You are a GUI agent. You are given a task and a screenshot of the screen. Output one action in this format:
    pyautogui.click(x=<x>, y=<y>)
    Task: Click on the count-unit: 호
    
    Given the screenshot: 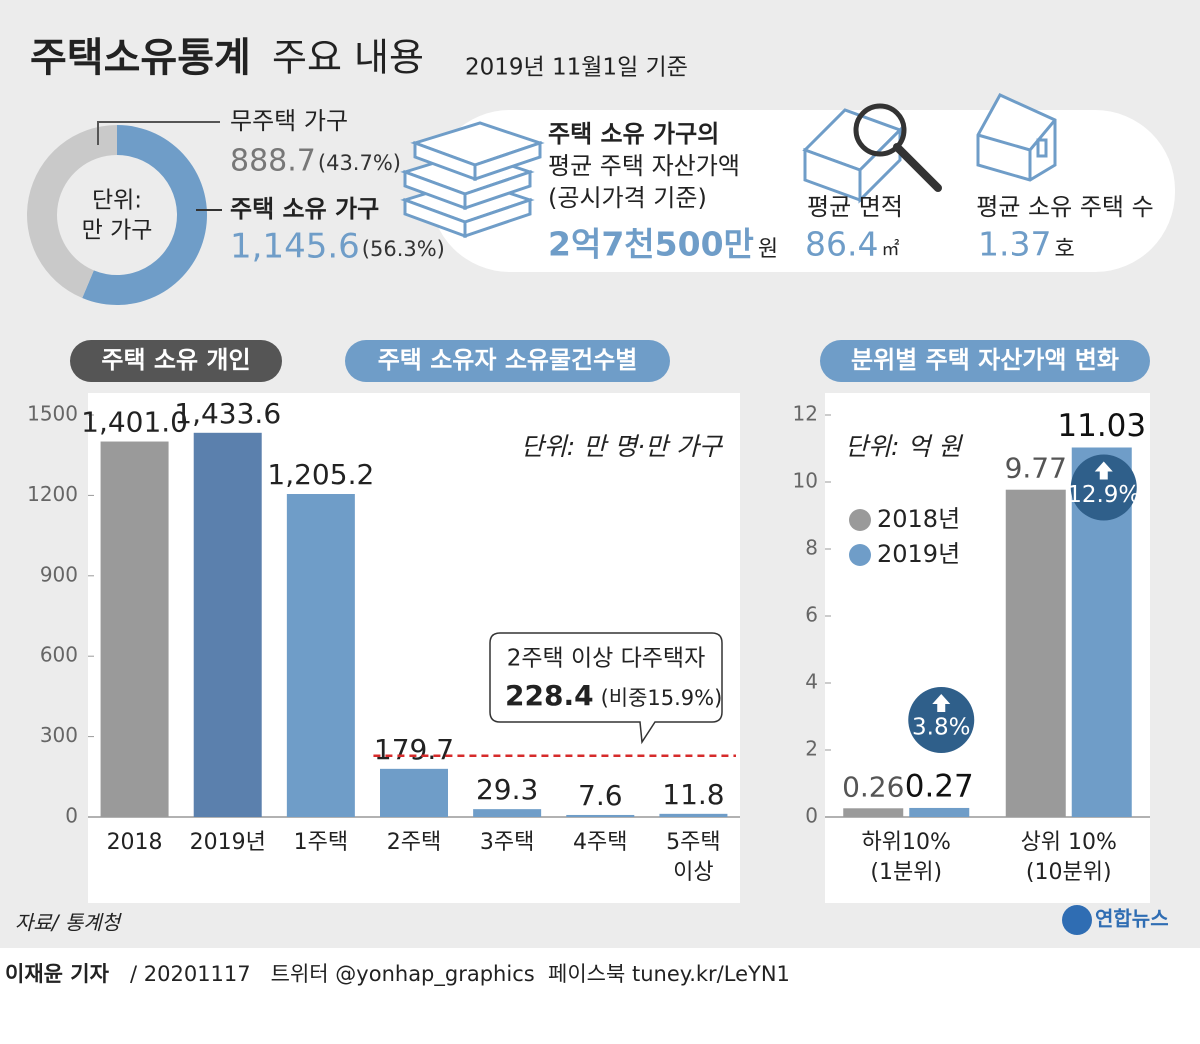 What is the action you would take?
    pyautogui.click(x=1064, y=249)
    